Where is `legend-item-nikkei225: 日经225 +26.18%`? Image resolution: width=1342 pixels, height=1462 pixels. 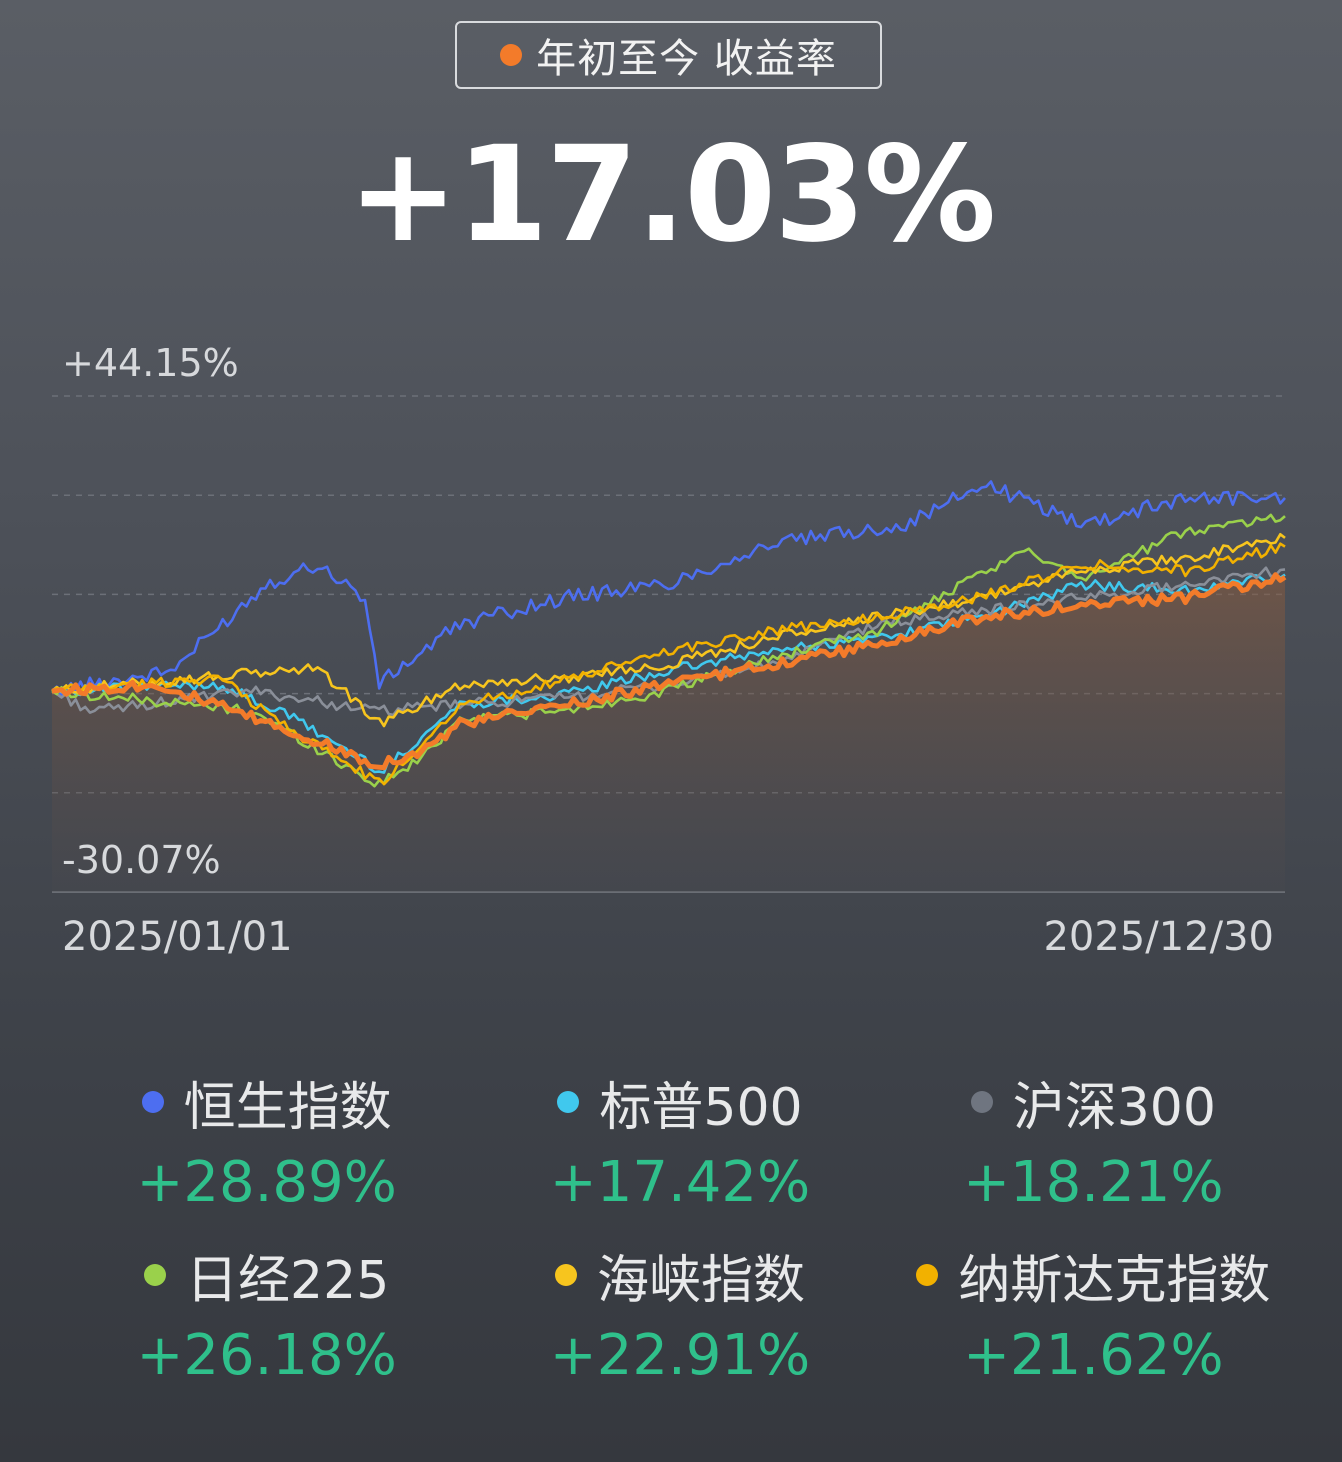 legend-item-nikkei225: 日经225 +26.18% is located at coordinates (266, 1312).